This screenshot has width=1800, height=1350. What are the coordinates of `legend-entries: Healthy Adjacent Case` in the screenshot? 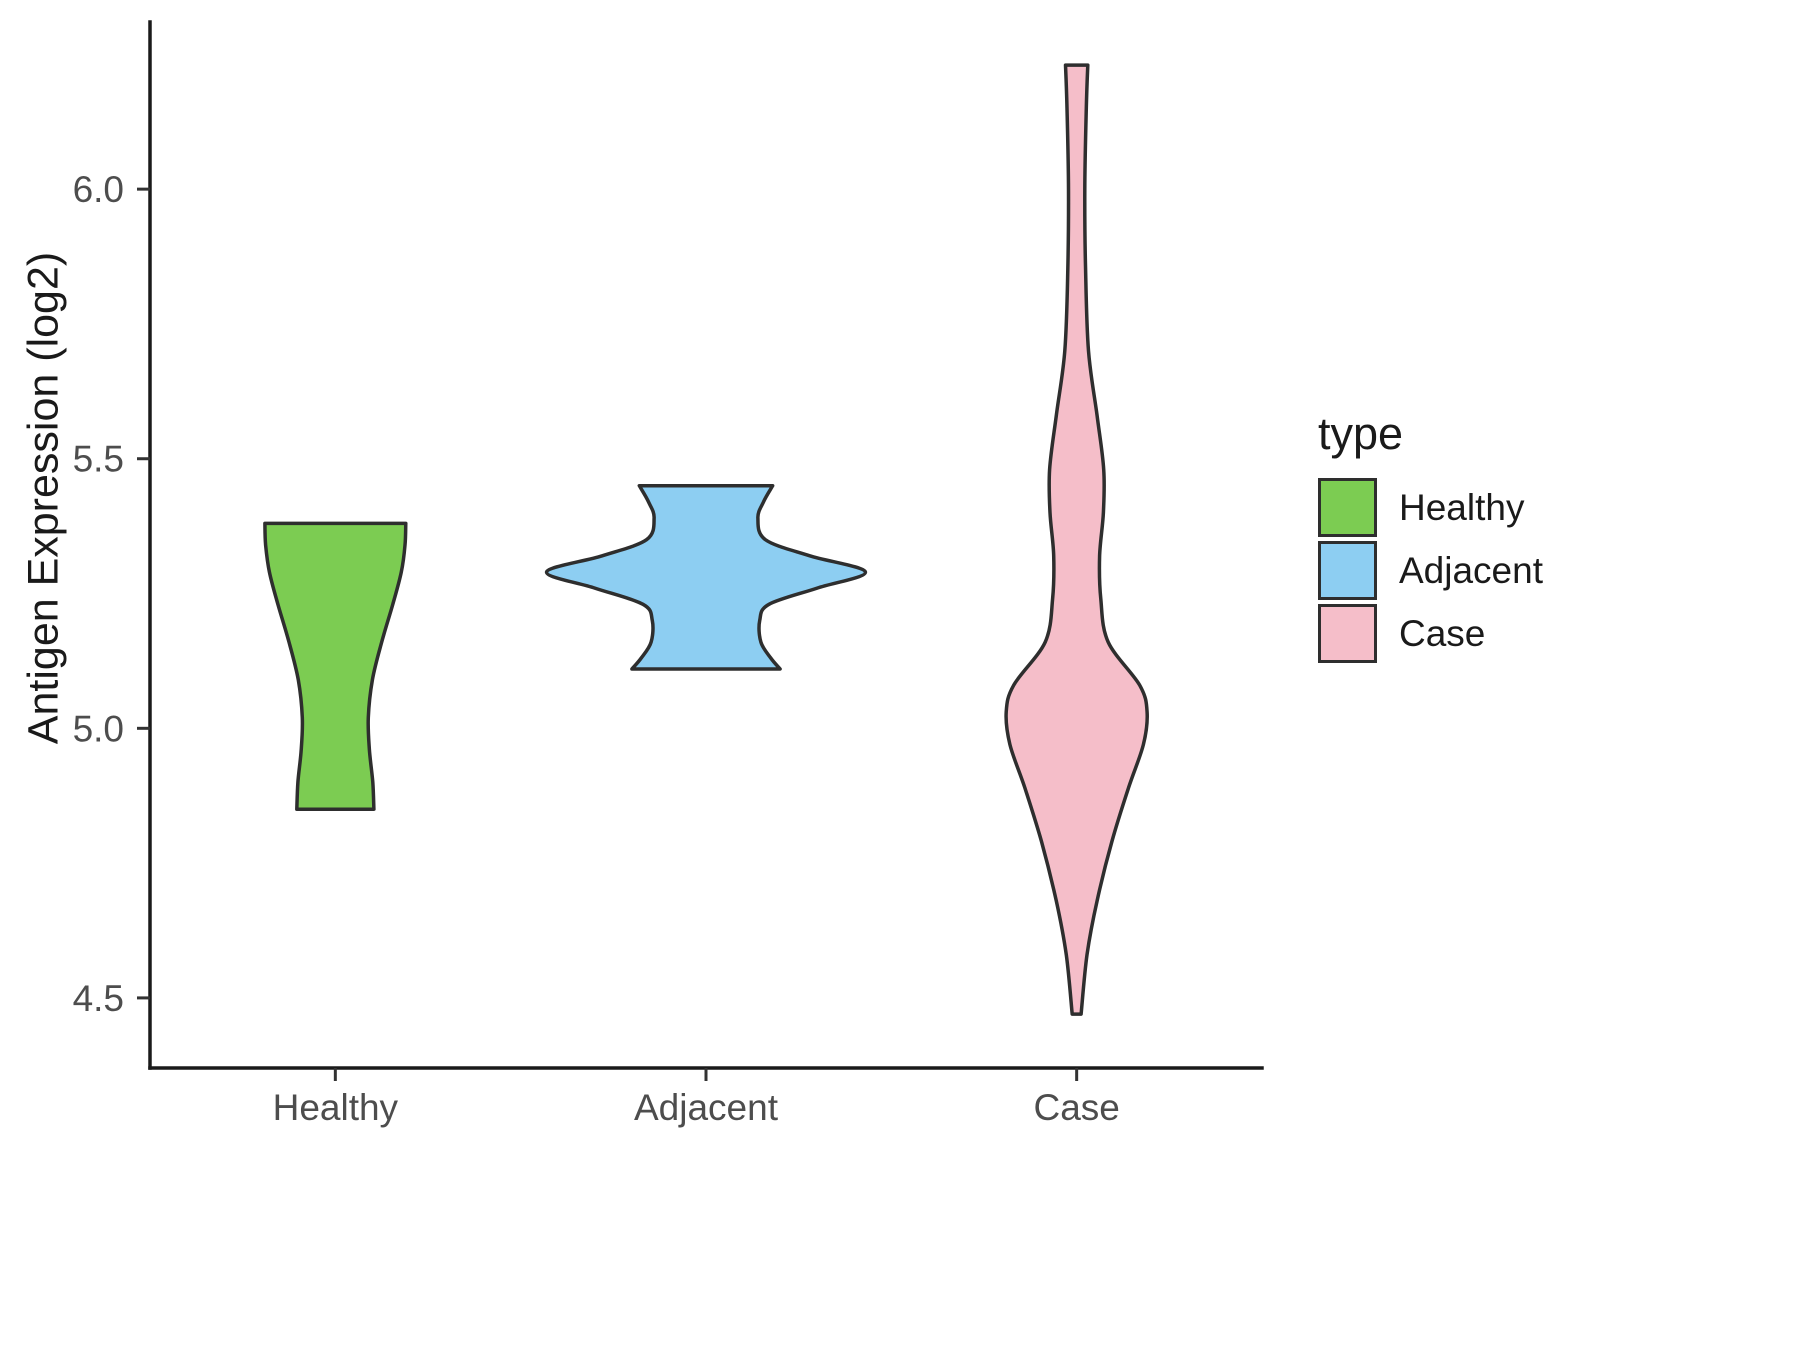 It's located at (1430, 570).